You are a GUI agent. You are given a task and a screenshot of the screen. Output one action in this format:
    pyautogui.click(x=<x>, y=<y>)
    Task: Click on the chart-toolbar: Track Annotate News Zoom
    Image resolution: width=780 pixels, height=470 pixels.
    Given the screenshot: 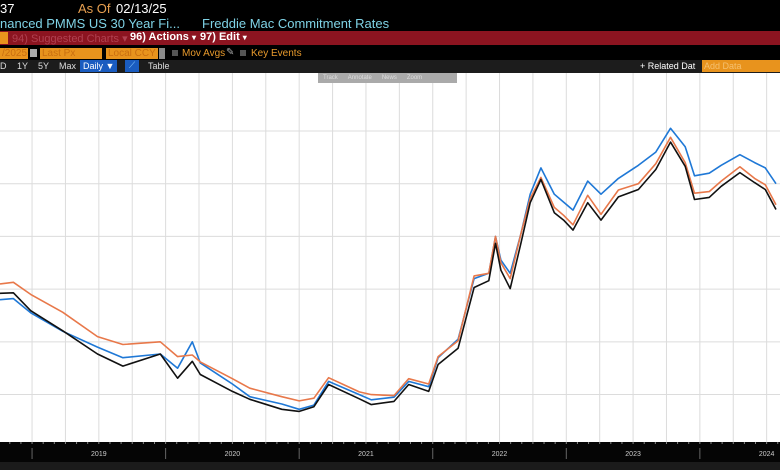 What is the action you would take?
    pyautogui.click(x=387, y=78)
    